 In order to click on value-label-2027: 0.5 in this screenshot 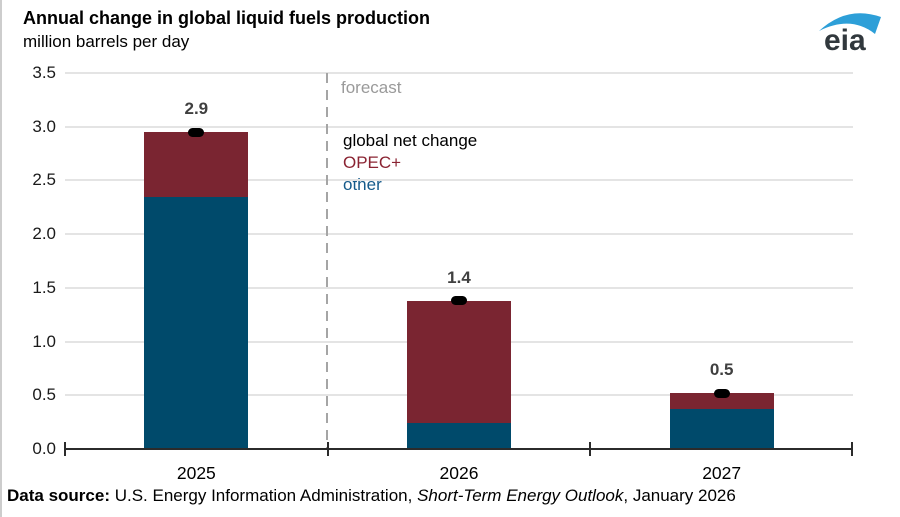, I will do `click(721, 370)`.